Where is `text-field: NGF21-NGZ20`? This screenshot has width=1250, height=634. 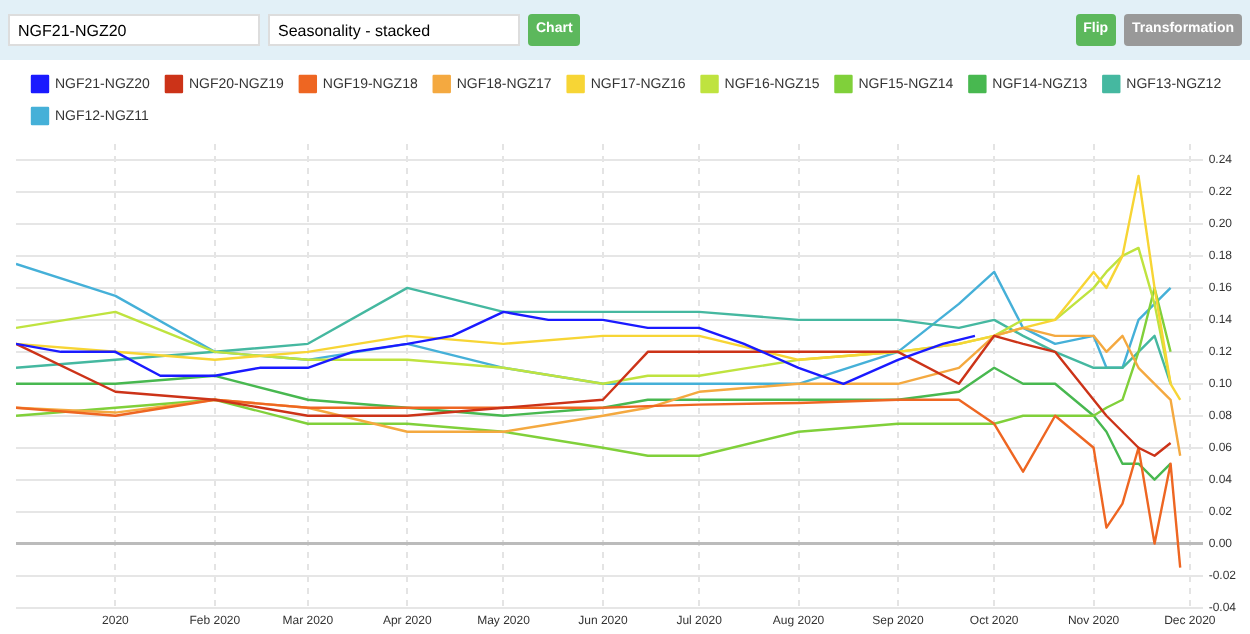
text-field: NGF21-NGZ20 is located at coordinates (134, 30).